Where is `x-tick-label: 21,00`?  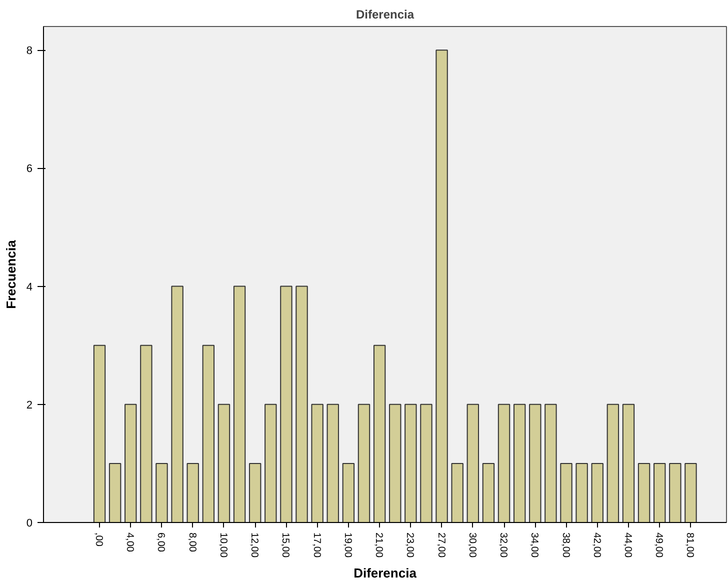 x-tick-label: 21,00 is located at coordinates (378, 545).